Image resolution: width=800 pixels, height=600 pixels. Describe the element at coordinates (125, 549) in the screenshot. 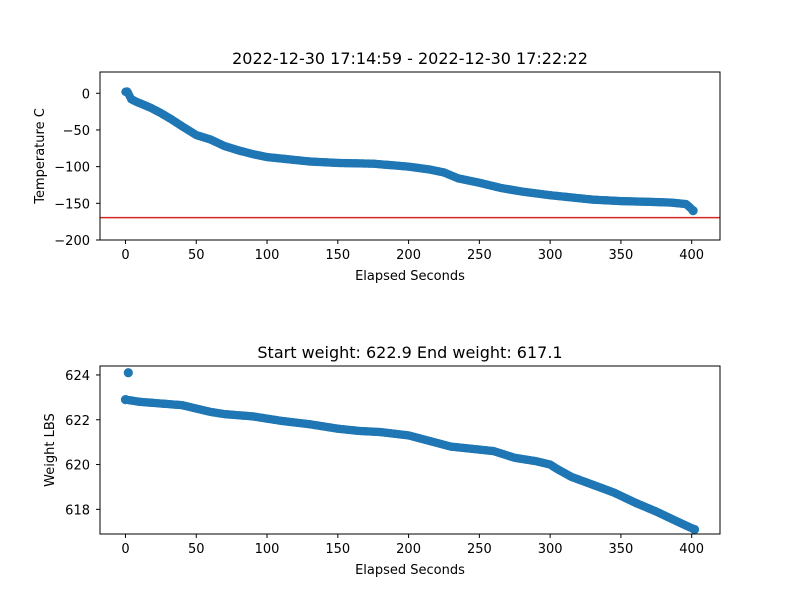

I see `weight-x-tick-label: 0` at that location.